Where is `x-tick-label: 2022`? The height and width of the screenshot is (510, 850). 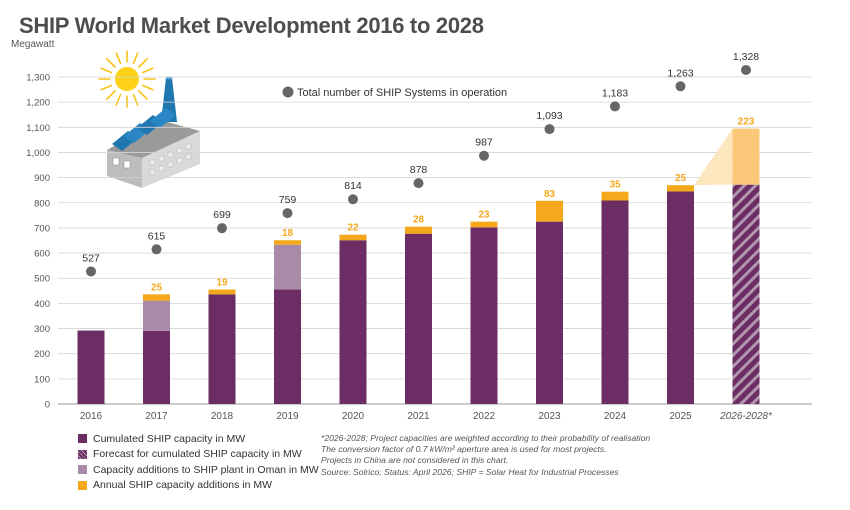 x-tick-label: 2022 is located at coordinates (484, 416).